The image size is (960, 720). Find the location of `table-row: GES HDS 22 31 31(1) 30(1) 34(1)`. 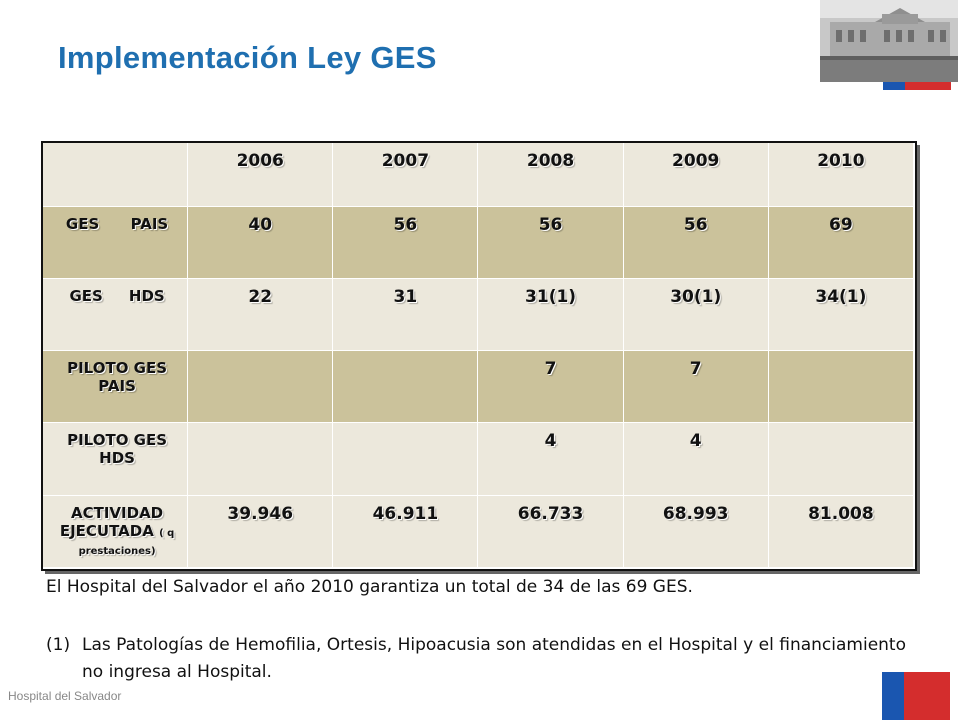

table-row: GES HDS 22 31 31(1) 30(1) 34(1) is located at coordinates (478, 314).